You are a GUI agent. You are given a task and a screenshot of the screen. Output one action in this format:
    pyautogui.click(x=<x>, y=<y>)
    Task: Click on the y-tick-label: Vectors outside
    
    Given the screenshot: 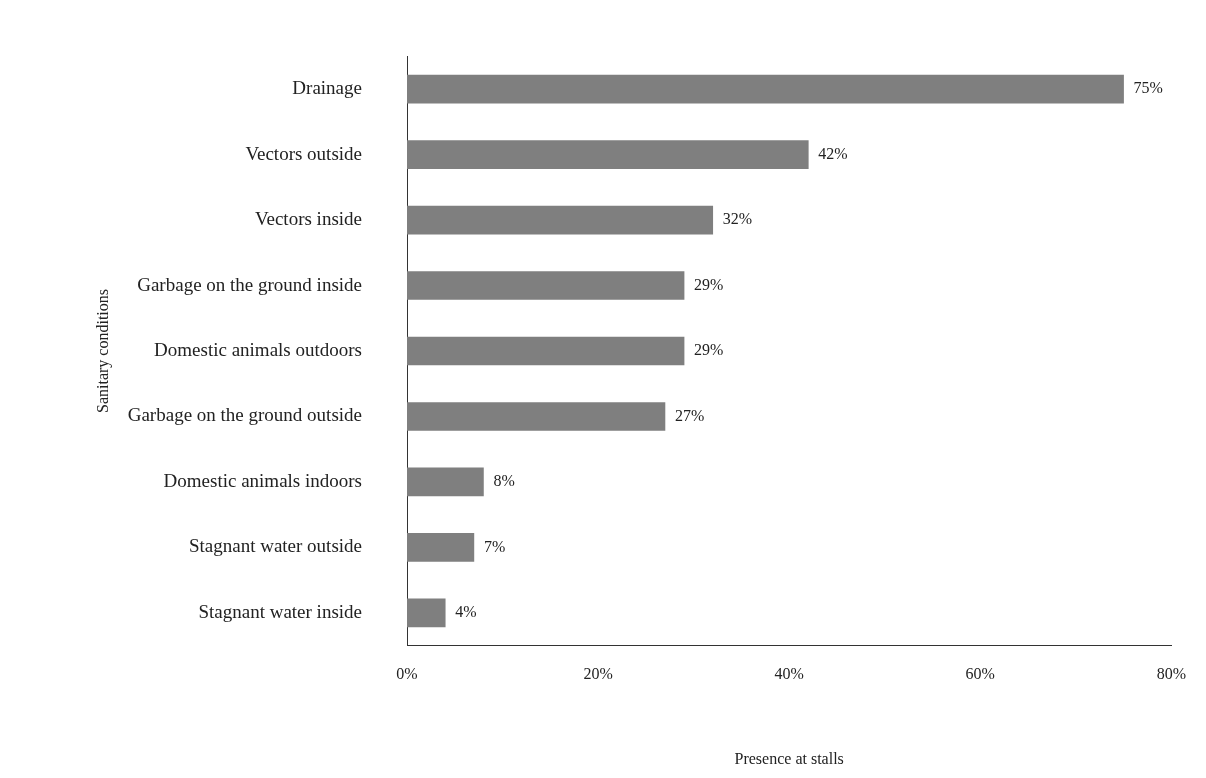 What is the action you would take?
    pyautogui.click(x=303, y=153)
    